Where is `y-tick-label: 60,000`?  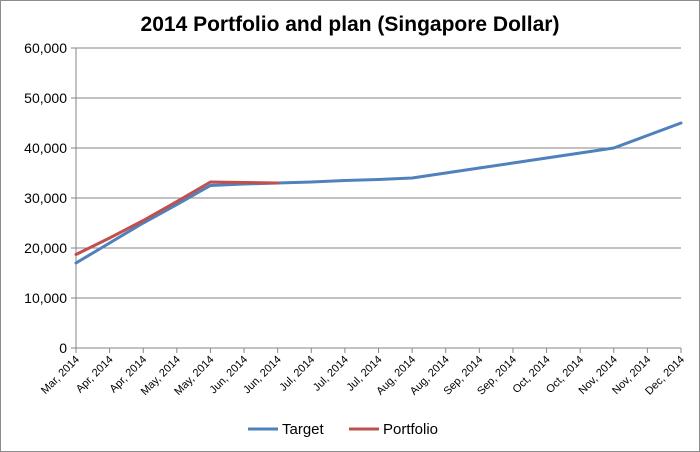 y-tick-label: 60,000 is located at coordinates (45, 48).